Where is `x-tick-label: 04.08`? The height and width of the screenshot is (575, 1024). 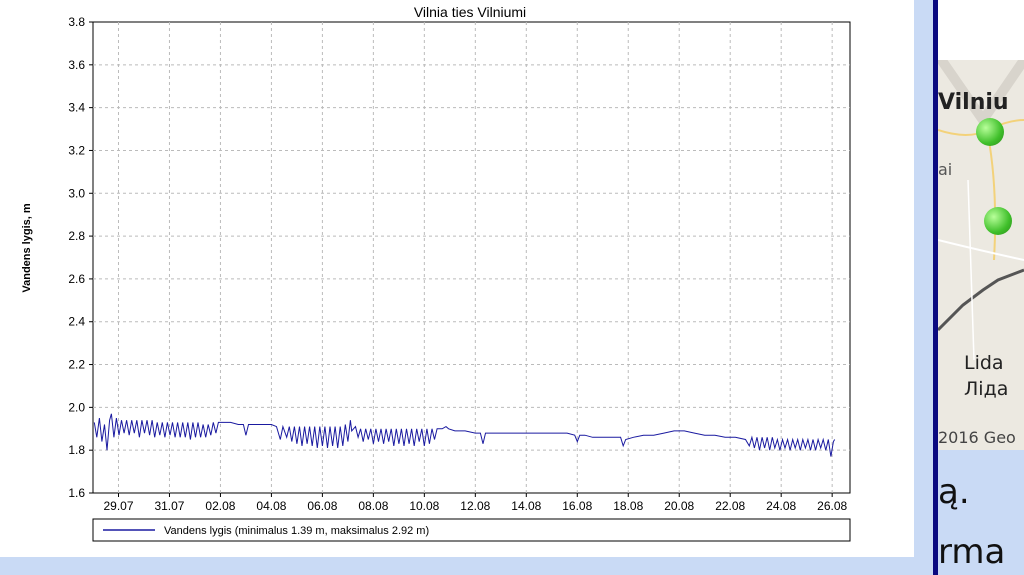 x-tick-label: 04.08 is located at coordinates (271, 506).